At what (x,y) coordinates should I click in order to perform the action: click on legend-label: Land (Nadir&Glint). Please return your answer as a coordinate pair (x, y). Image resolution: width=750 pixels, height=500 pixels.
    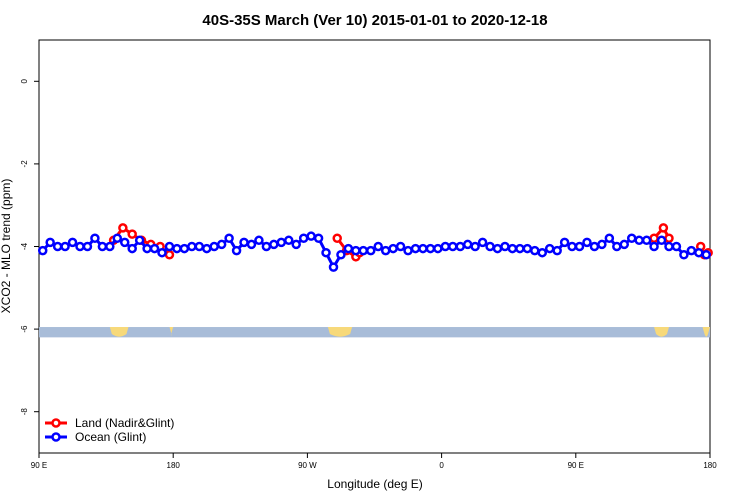
    Looking at the image, I should click on (124, 423).